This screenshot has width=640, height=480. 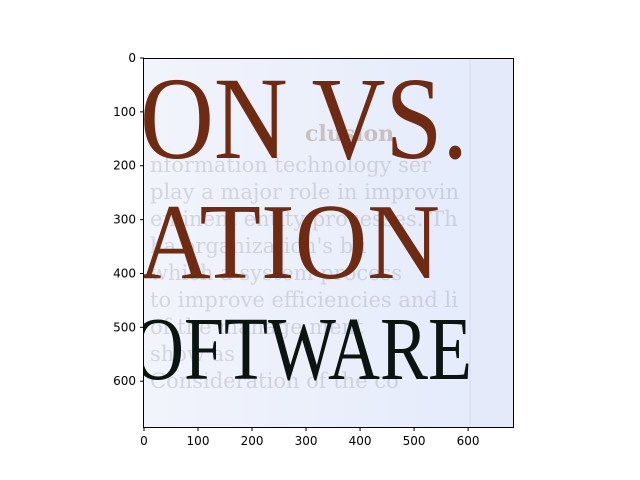 I want to click on background-text-line: Consideration of the co, so click(x=274, y=381).